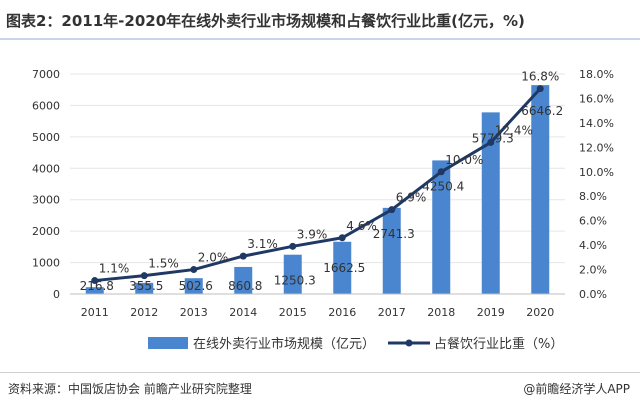 The image size is (640, 406). I want to click on line-value-label: 1.5%, so click(163, 264).